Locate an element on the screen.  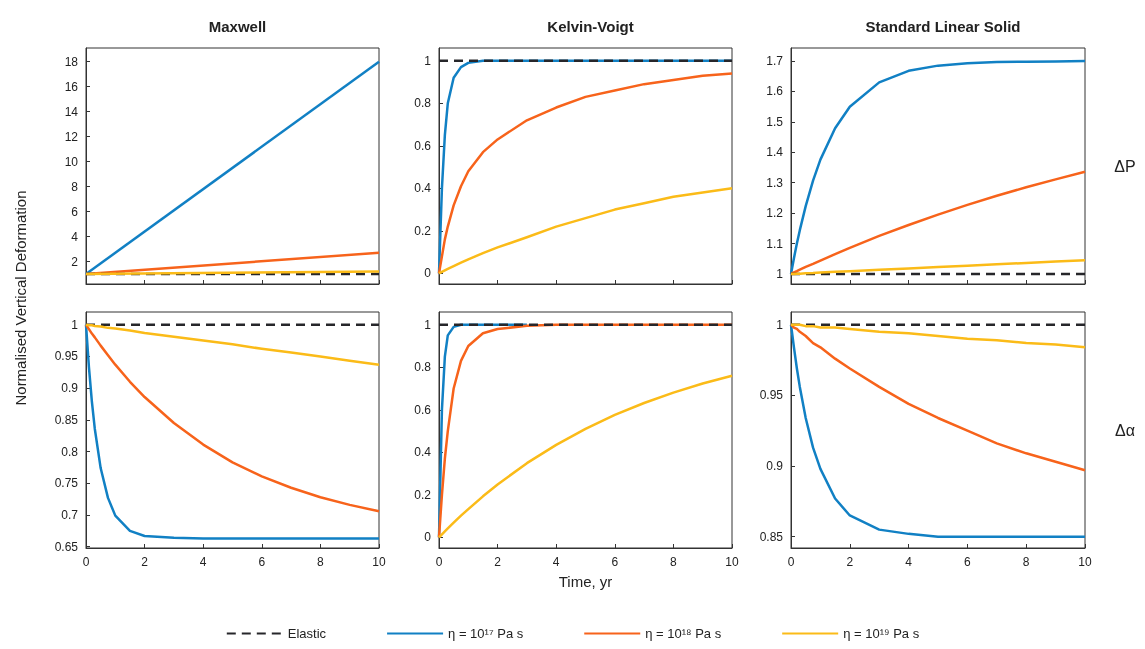
legend-label: η = 10¹⁹ Pa s is located at coordinates (881, 633).